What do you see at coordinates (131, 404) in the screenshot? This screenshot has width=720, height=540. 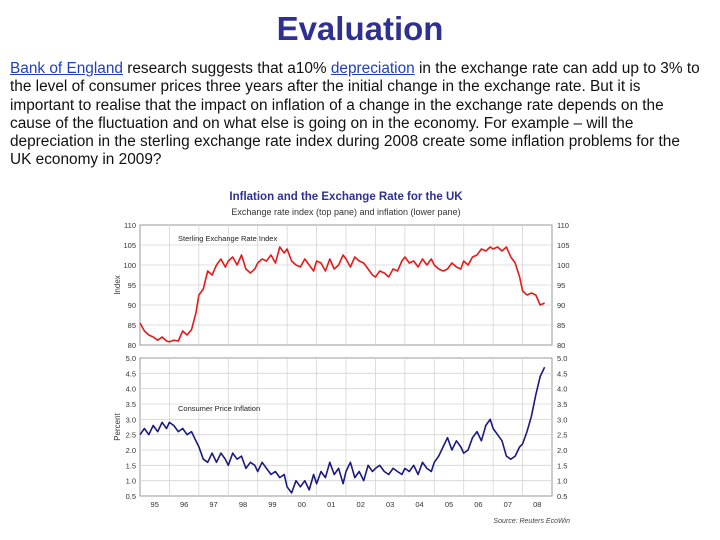 I see `bottom-y-tick-left: 3.5` at bounding box center [131, 404].